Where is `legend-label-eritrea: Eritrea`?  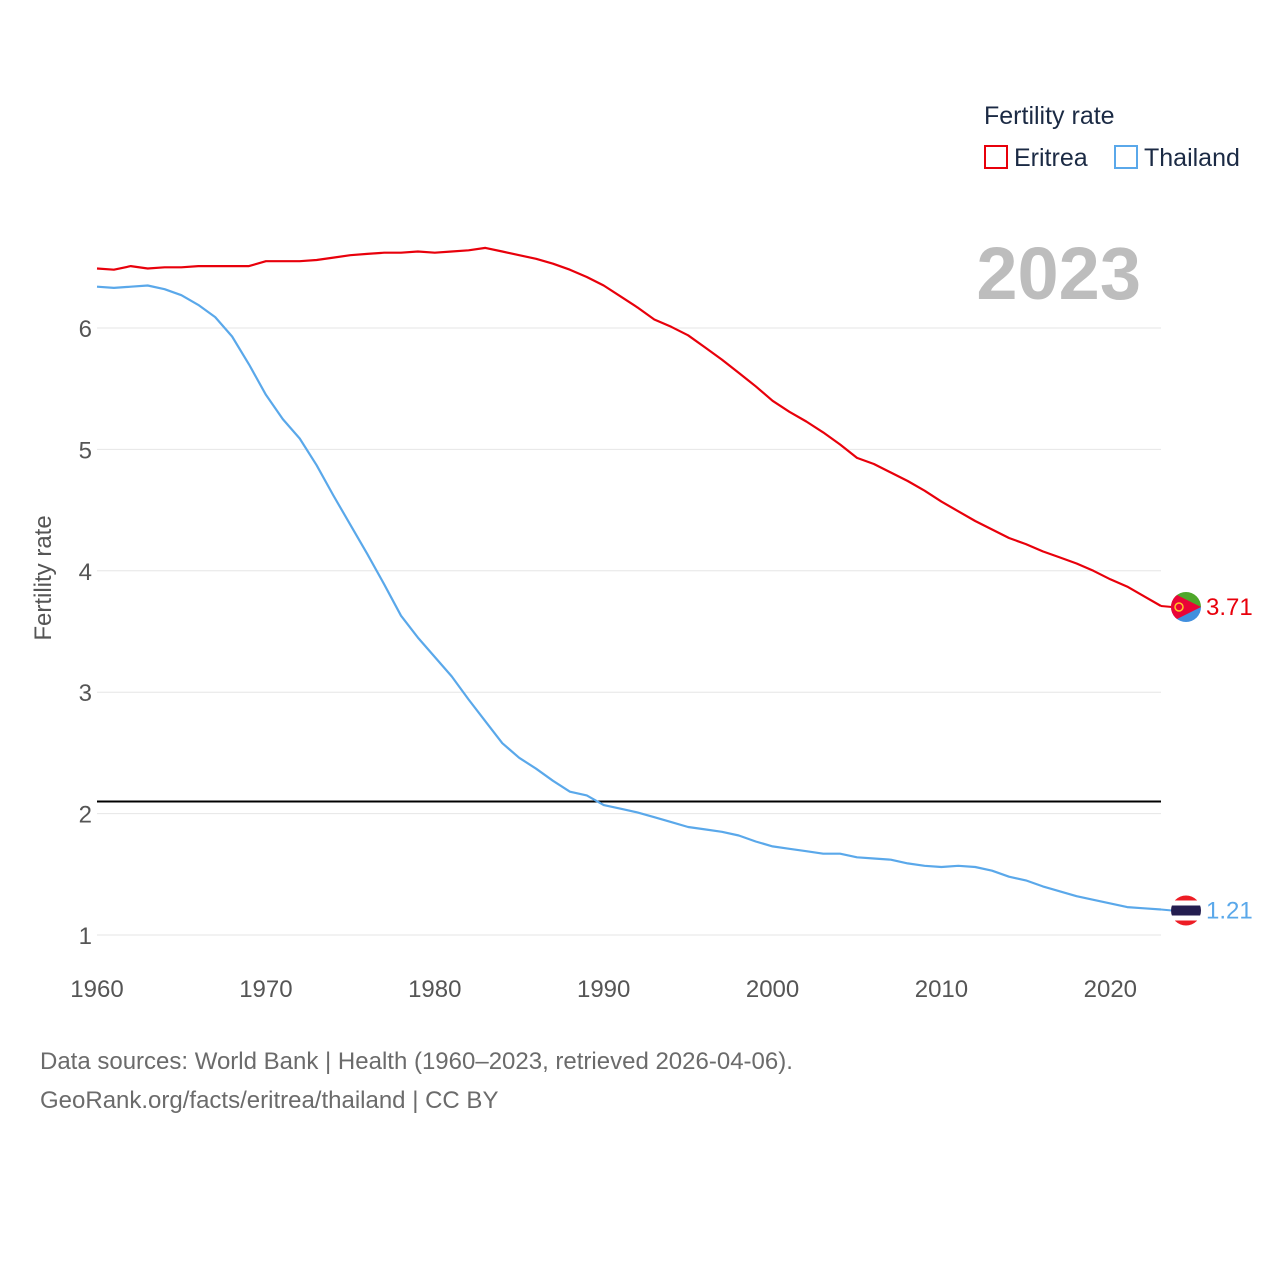
legend-label-eritrea: Eritrea is located at coordinates (1051, 158).